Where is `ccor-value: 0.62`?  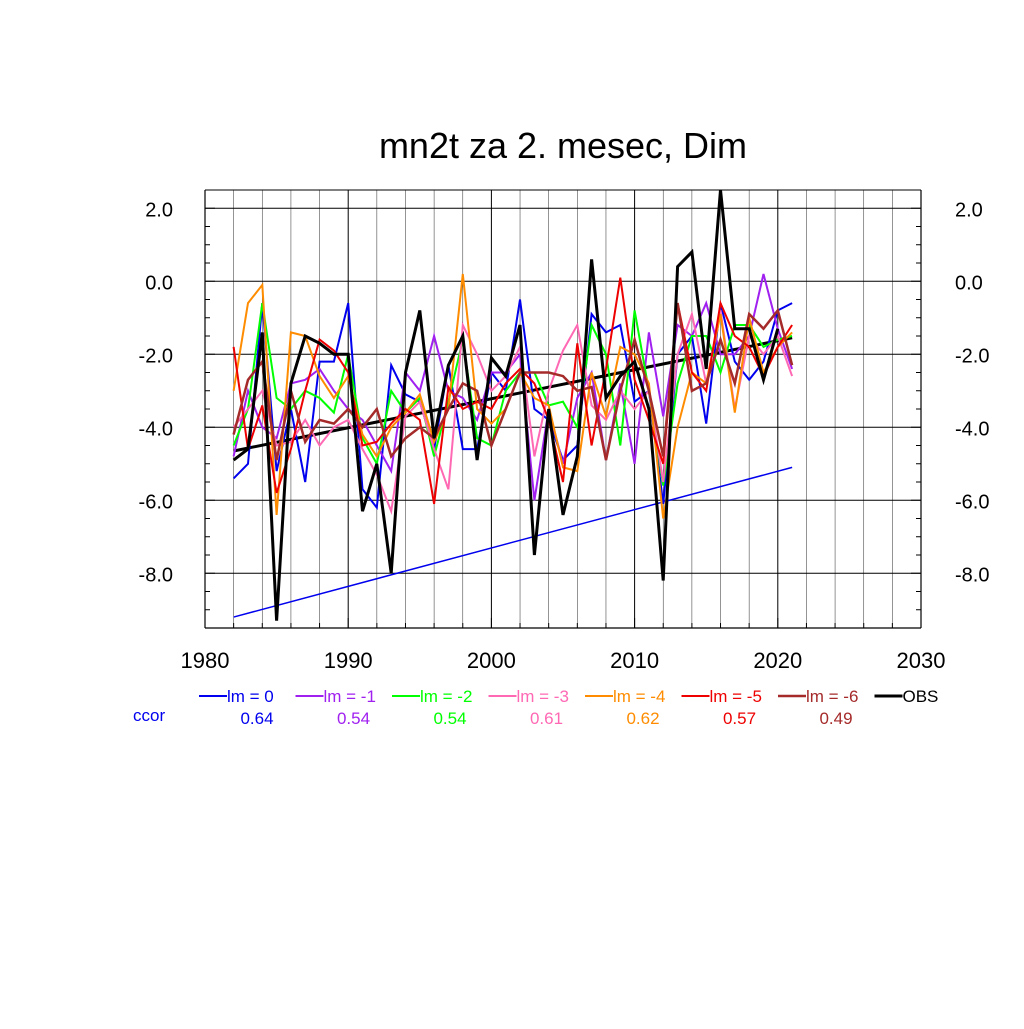 ccor-value: 0.62 is located at coordinates (642, 718).